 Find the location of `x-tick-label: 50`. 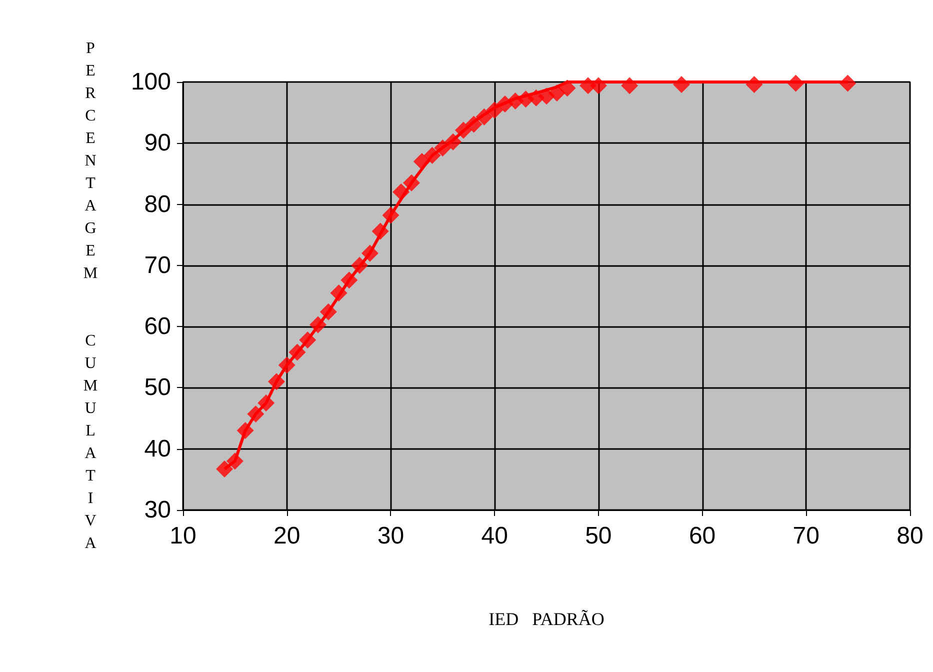

x-tick-label: 50 is located at coordinates (598, 536).